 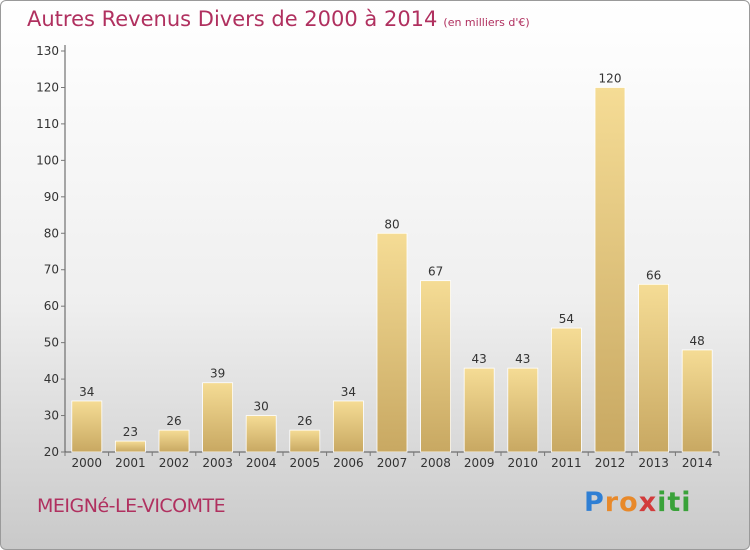 I want to click on x-tick-label: 2006, so click(x=348, y=463).